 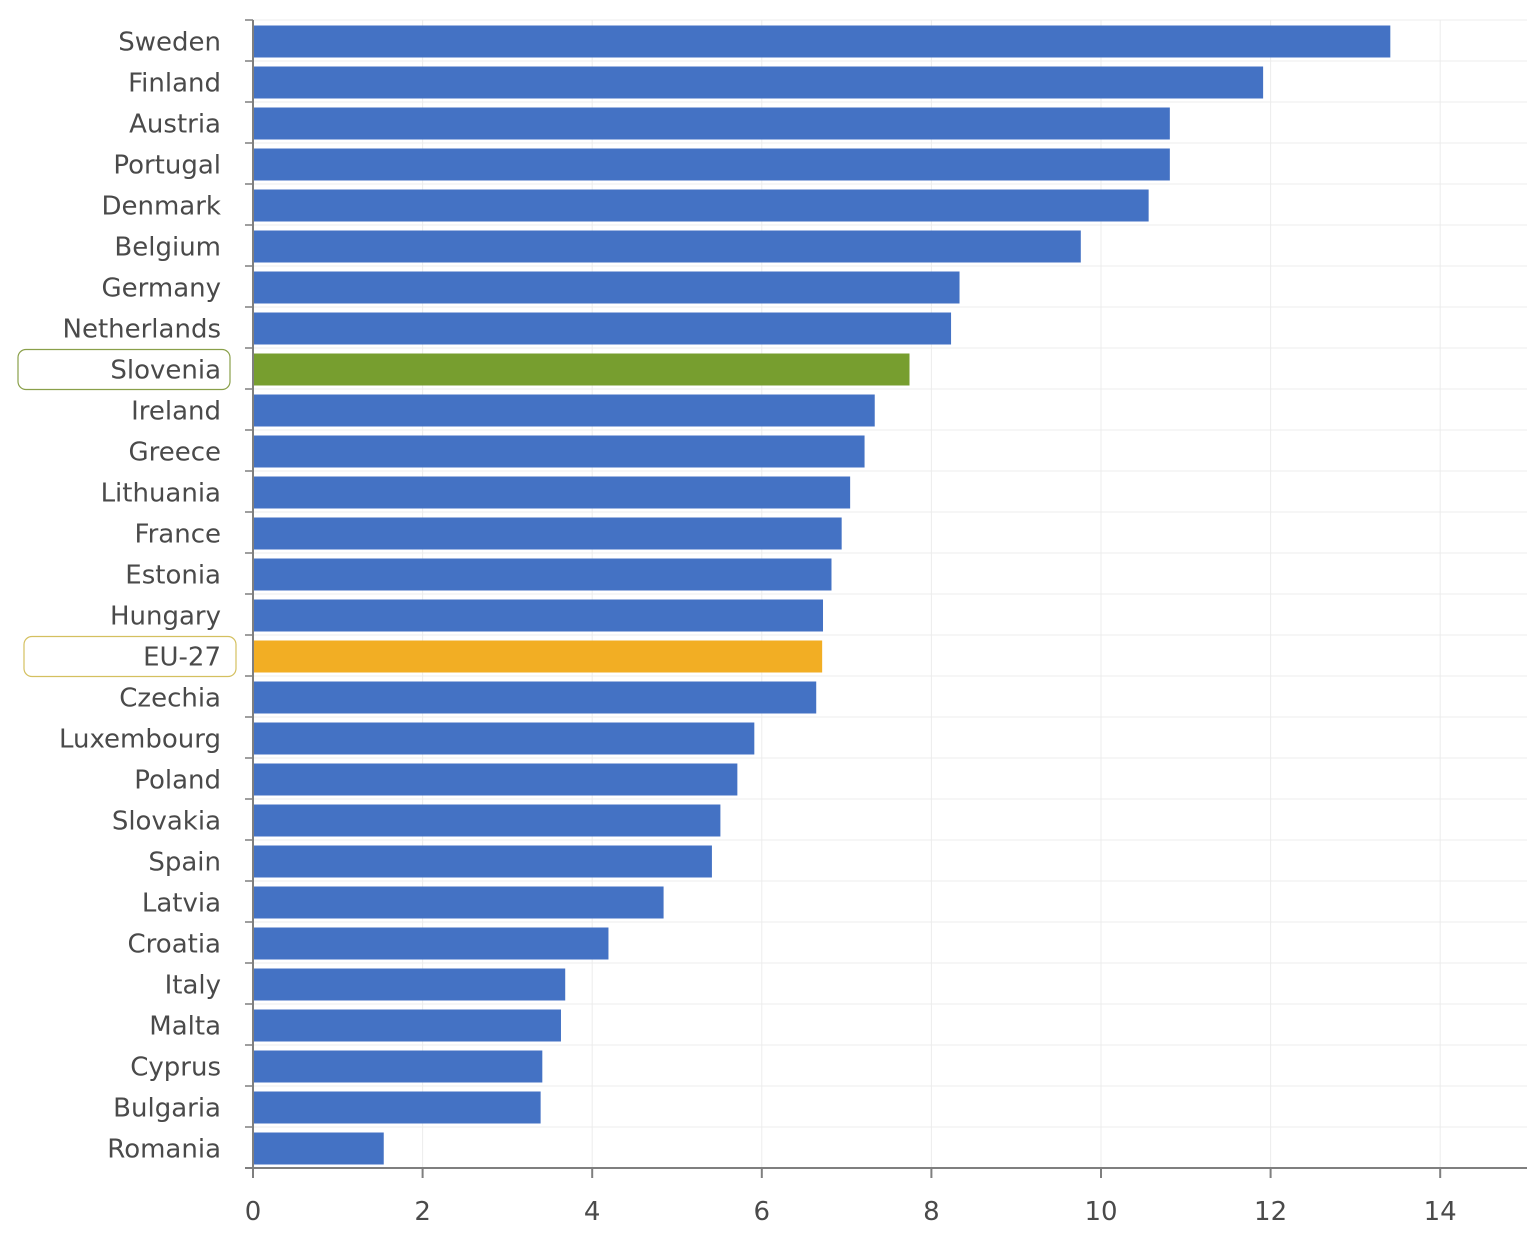 What do you see at coordinates (397, 1107) in the screenshot?
I see `bar-bulgaria` at bounding box center [397, 1107].